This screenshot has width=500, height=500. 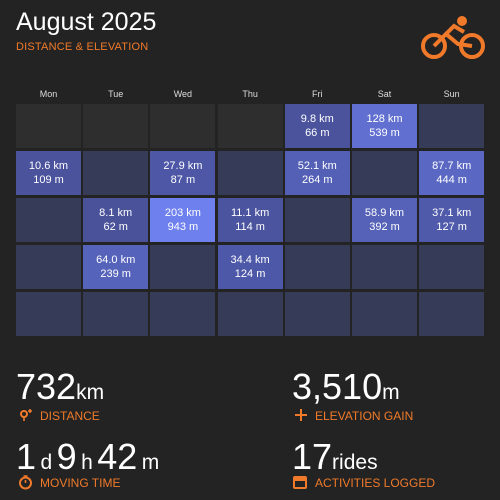 What do you see at coordinates (355, 462) in the screenshot?
I see `stat-unit: rides` at bounding box center [355, 462].